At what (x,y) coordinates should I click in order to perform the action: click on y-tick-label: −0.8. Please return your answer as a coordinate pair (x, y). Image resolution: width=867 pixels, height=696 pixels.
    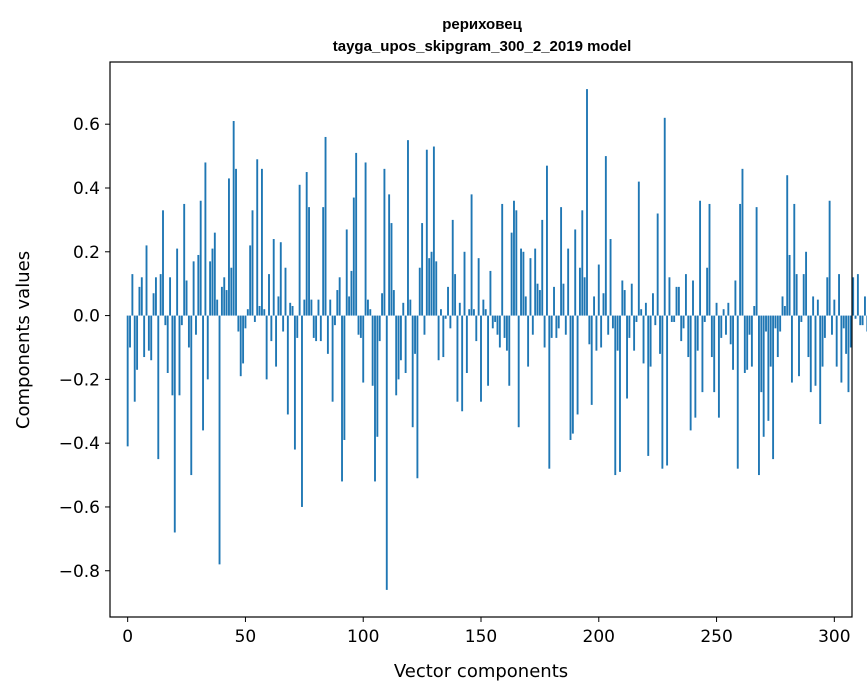
    Looking at the image, I should click on (79, 572).